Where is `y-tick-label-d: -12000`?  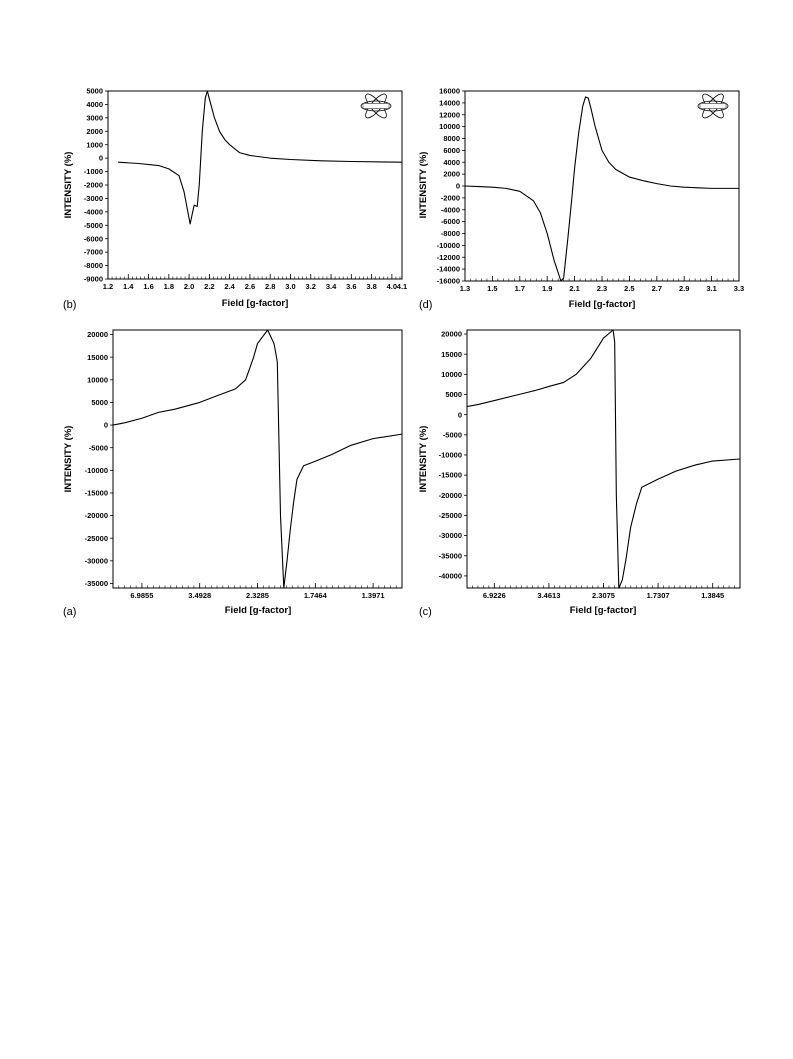
y-tick-label-d: -12000 is located at coordinates (448, 257).